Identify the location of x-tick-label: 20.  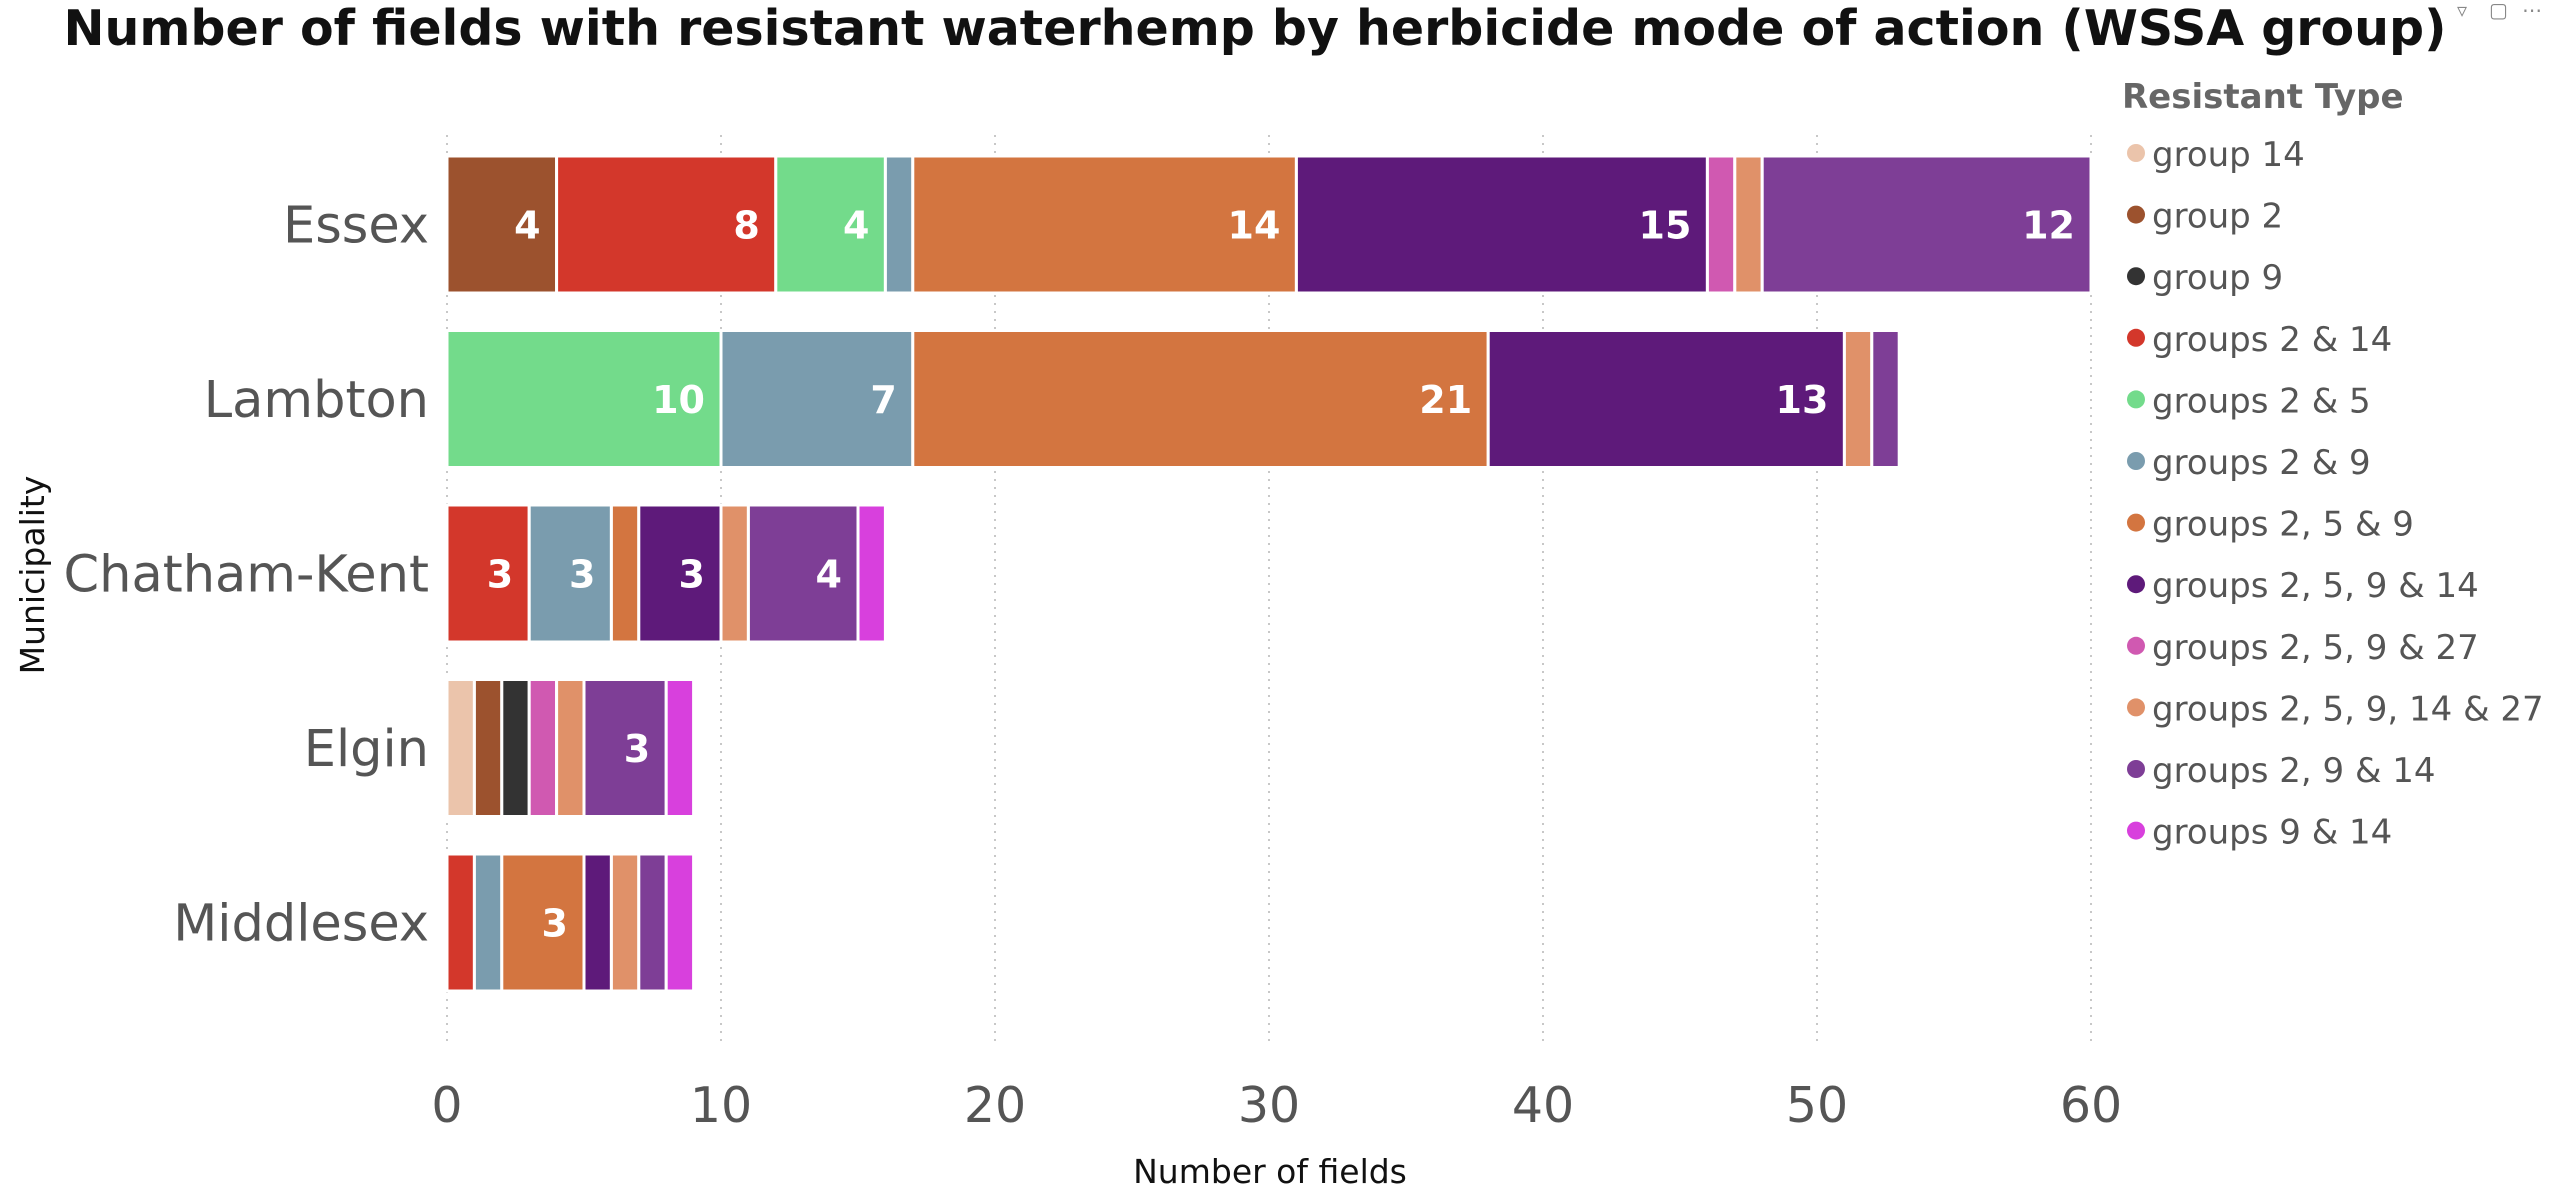
(995, 1105).